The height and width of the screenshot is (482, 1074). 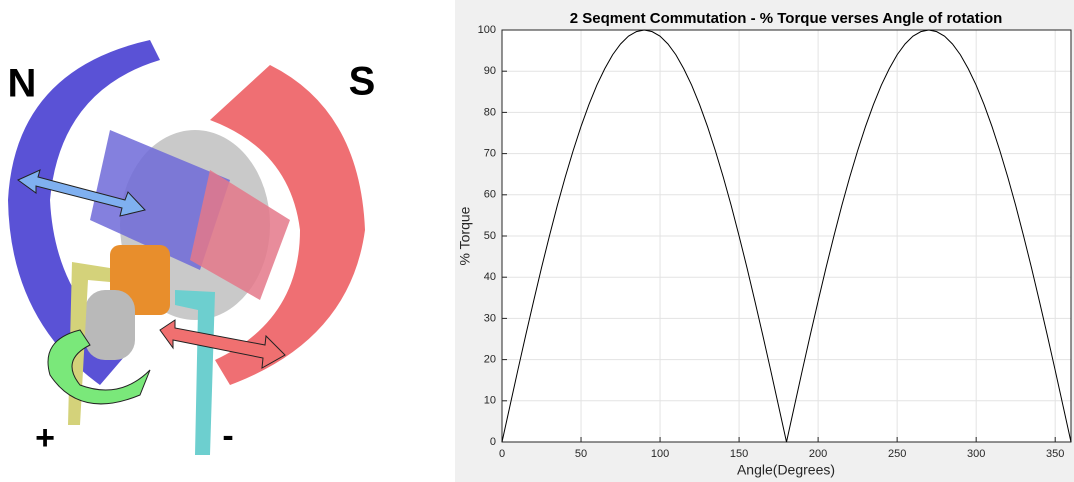 What do you see at coordinates (490, 401) in the screenshot?
I see `y-tick-label: 10` at bounding box center [490, 401].